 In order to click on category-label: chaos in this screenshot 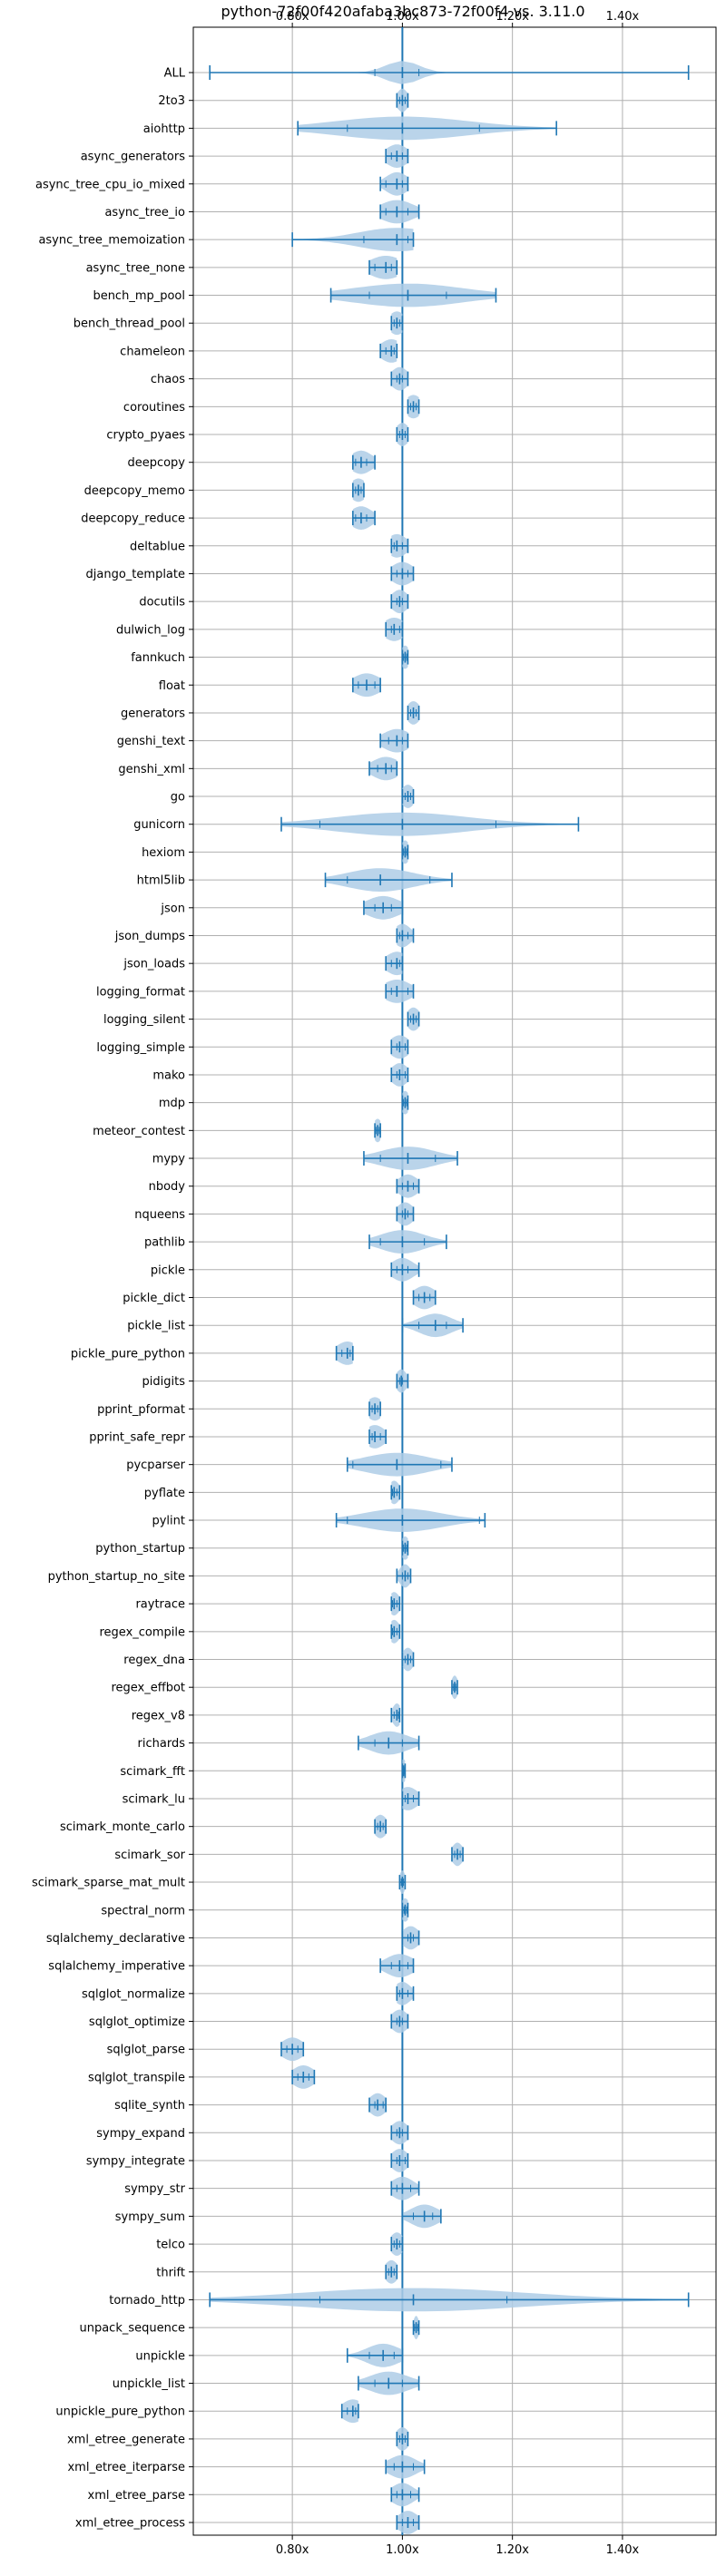, I will do `click(168, 379)`.